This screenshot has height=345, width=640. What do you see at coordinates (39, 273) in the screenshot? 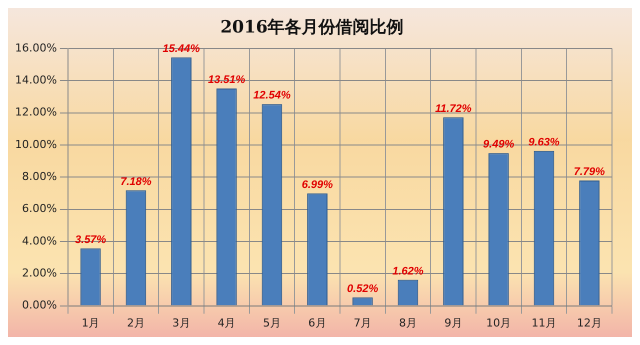
I see `y-tick-label: 2.00%` at bounding box center [39, 273].